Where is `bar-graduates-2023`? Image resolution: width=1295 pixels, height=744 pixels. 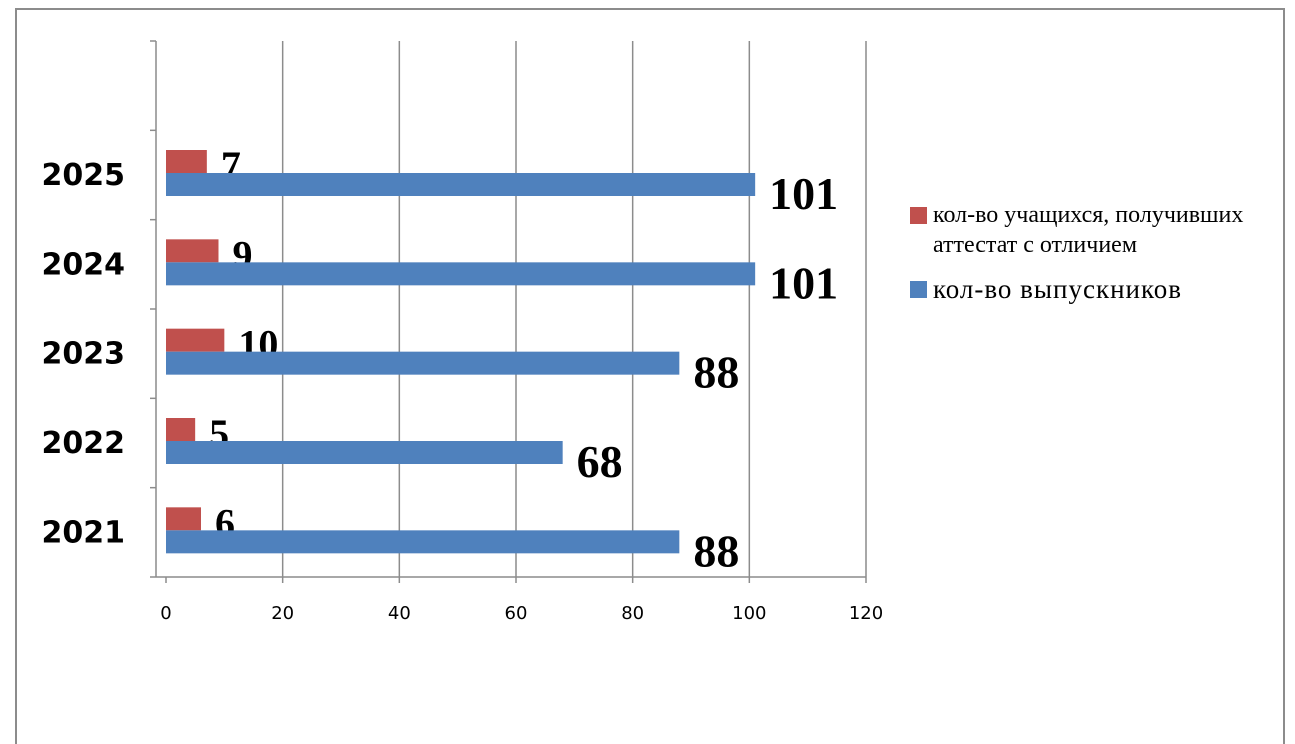 bar-graduates-2023 is located at coordinates (423, 363).